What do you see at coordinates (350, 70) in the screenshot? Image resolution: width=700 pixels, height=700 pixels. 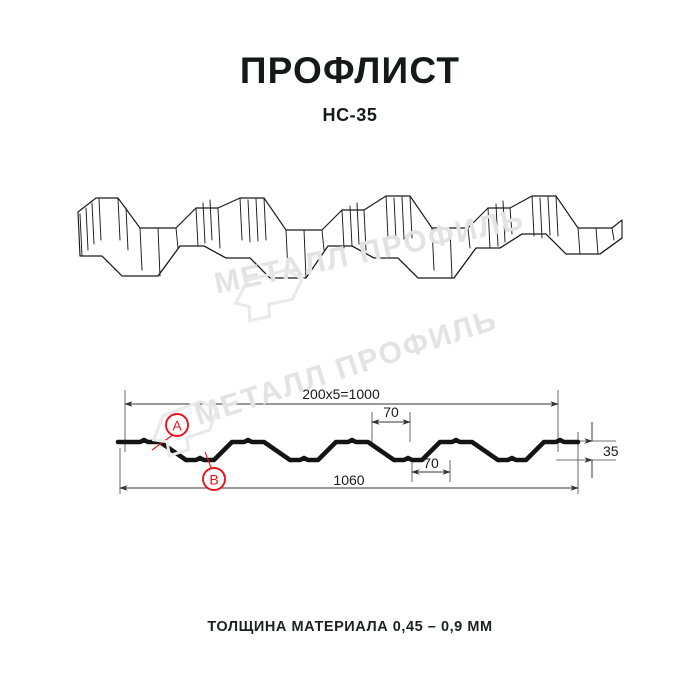 I see `page-title: ПРОФЛИСТ` at bounding box center [350, 70].